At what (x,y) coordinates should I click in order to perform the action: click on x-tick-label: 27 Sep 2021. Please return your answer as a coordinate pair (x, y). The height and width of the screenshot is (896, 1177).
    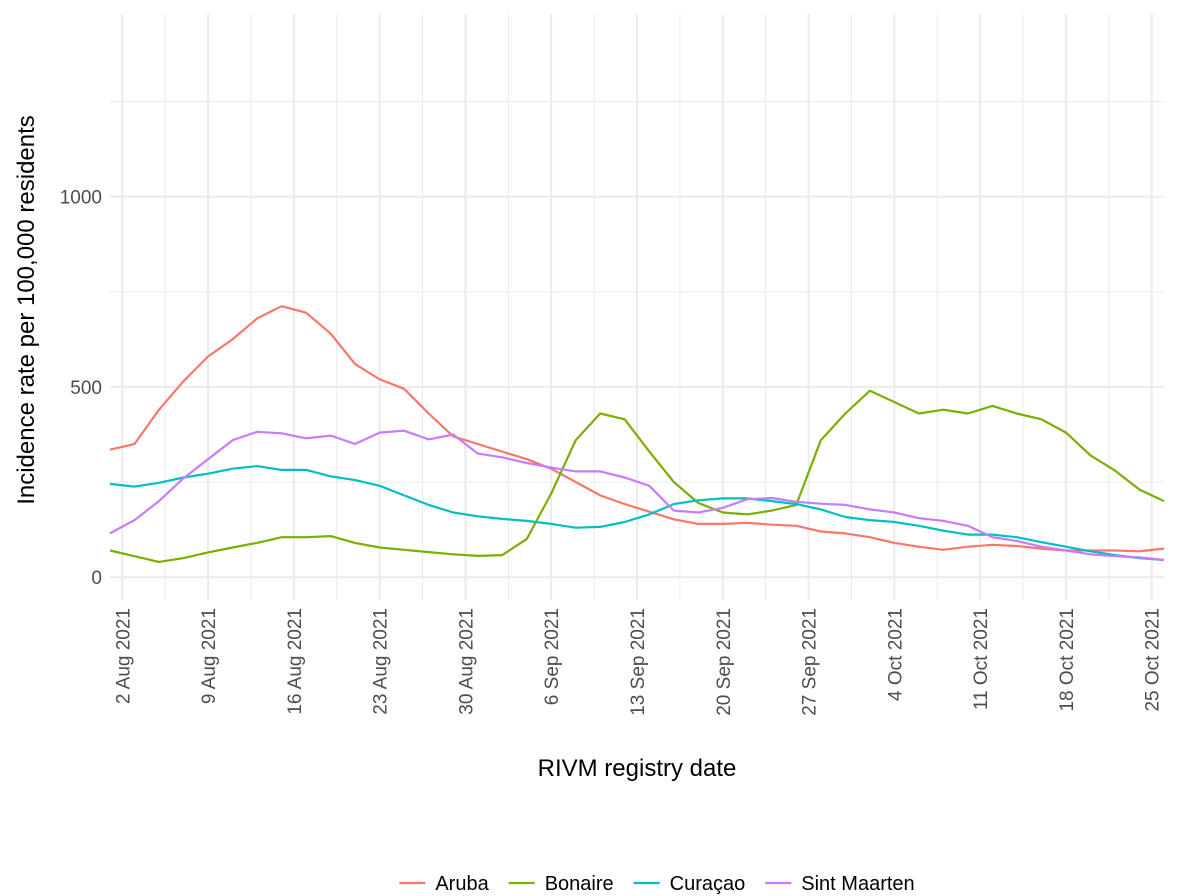
    Looking at the image, I should click on (810, 662).